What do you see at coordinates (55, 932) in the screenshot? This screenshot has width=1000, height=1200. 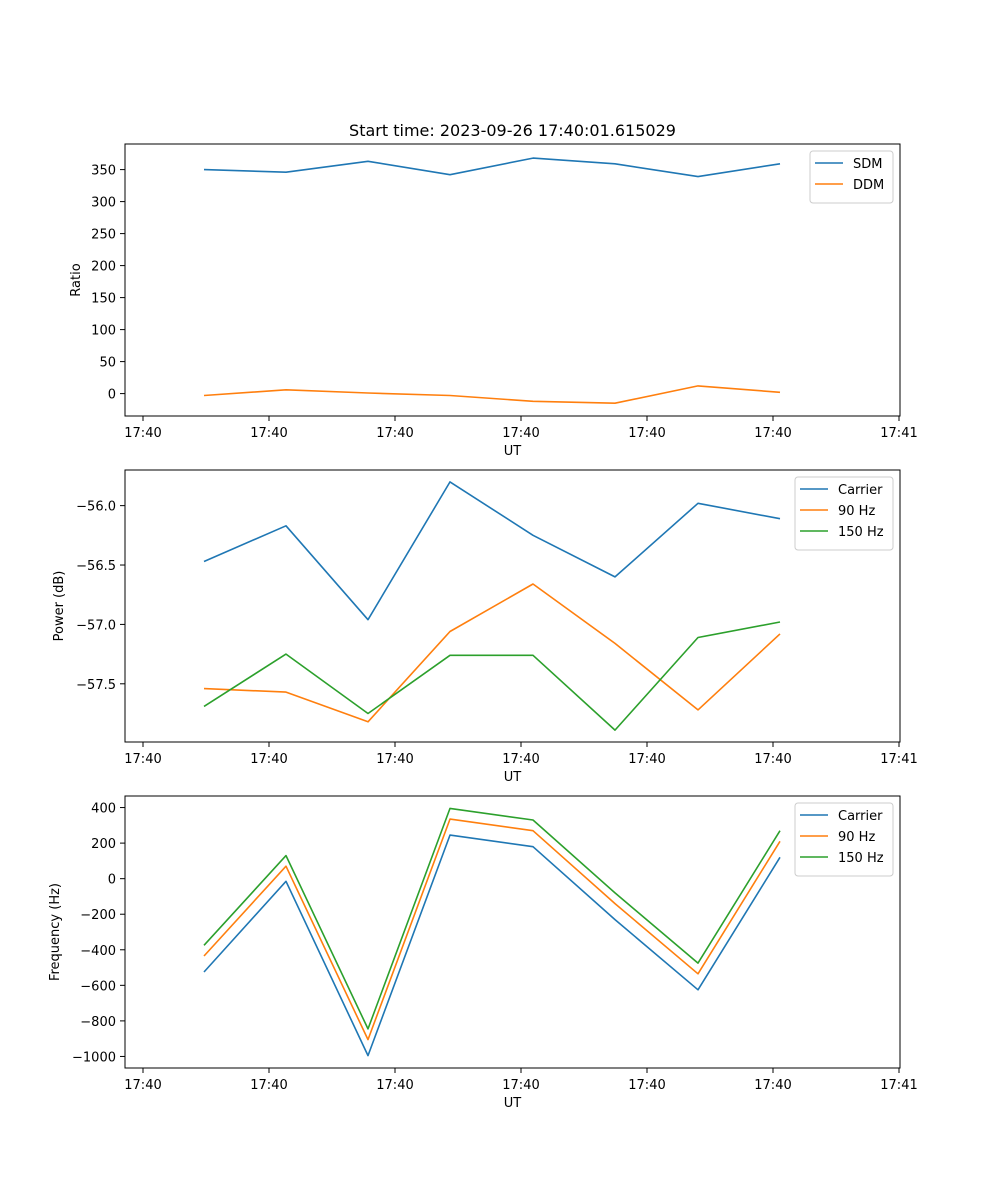 I see `y-axis-label: Frequency (Hz)` at bounding box center [55, 932].